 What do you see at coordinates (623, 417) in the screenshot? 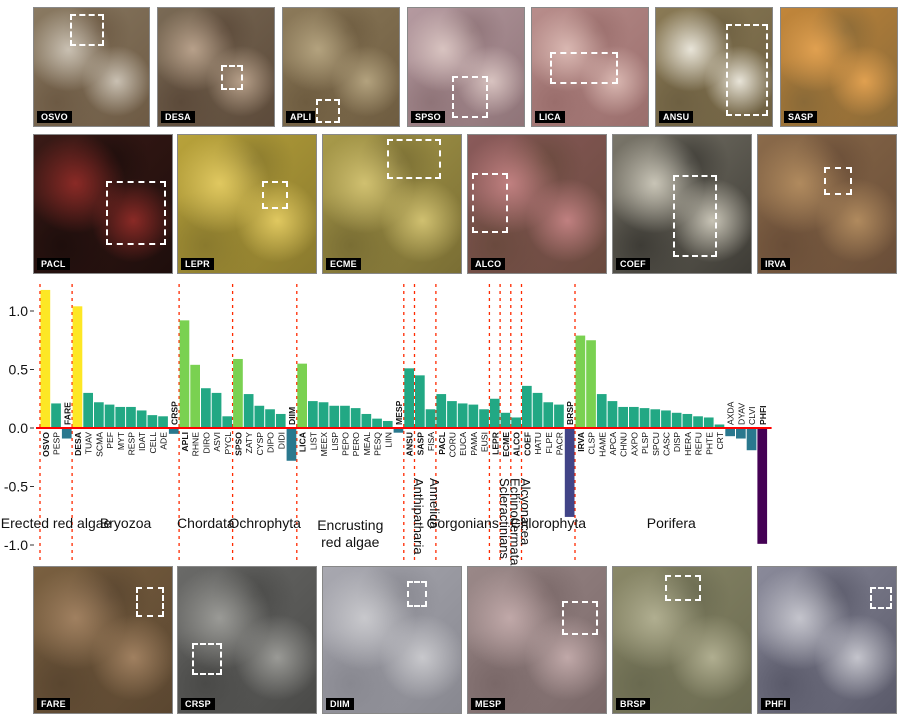
I see `bar-chnu` at bounding box center [623, 417].